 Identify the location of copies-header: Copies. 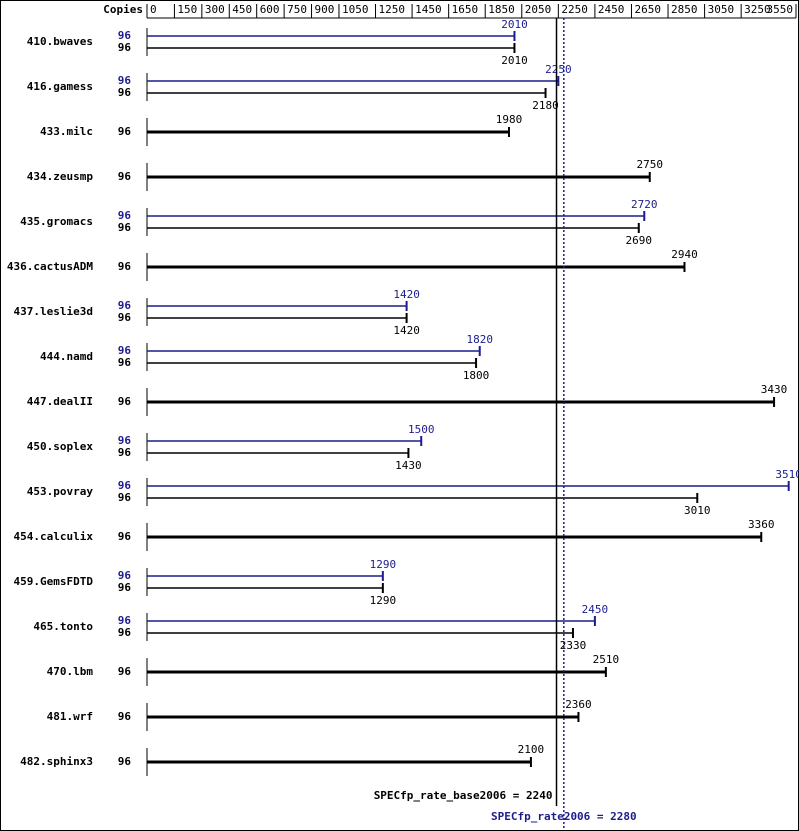
(123, 9).